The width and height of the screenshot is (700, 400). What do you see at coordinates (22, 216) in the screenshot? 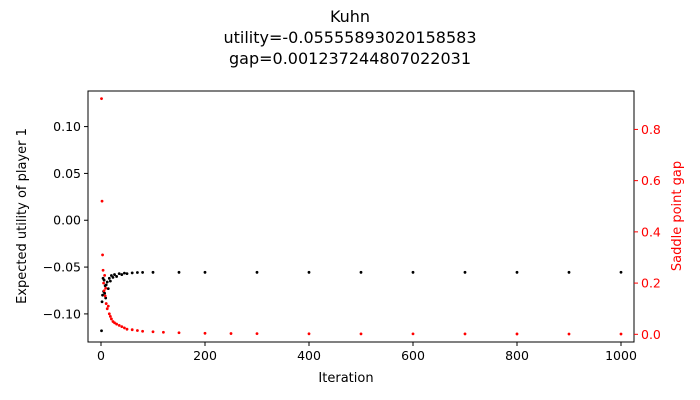
I see `y-axis-left-label: Expected utility of player 1` at bounding box center [22, 216].